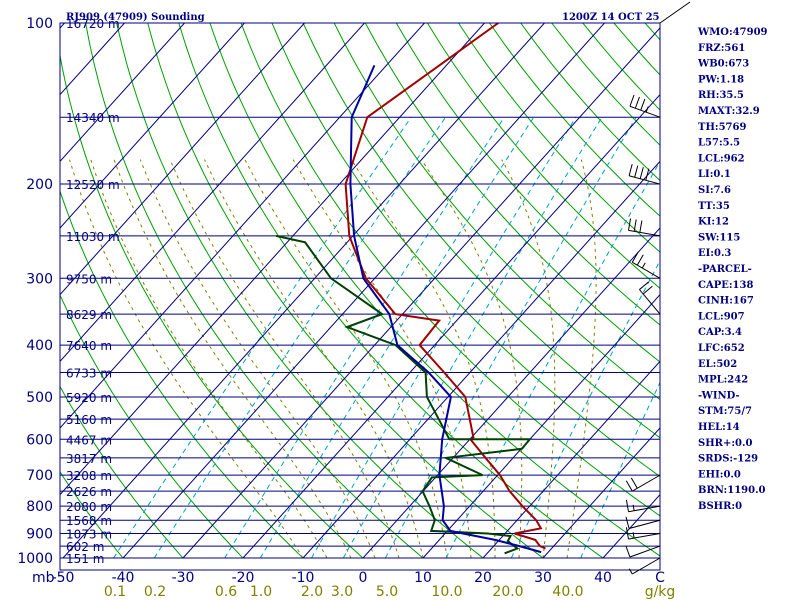  Describe the element at coordinates (603, 578) in the screenshot. I see `temperature-tick-label: 40` at that location.